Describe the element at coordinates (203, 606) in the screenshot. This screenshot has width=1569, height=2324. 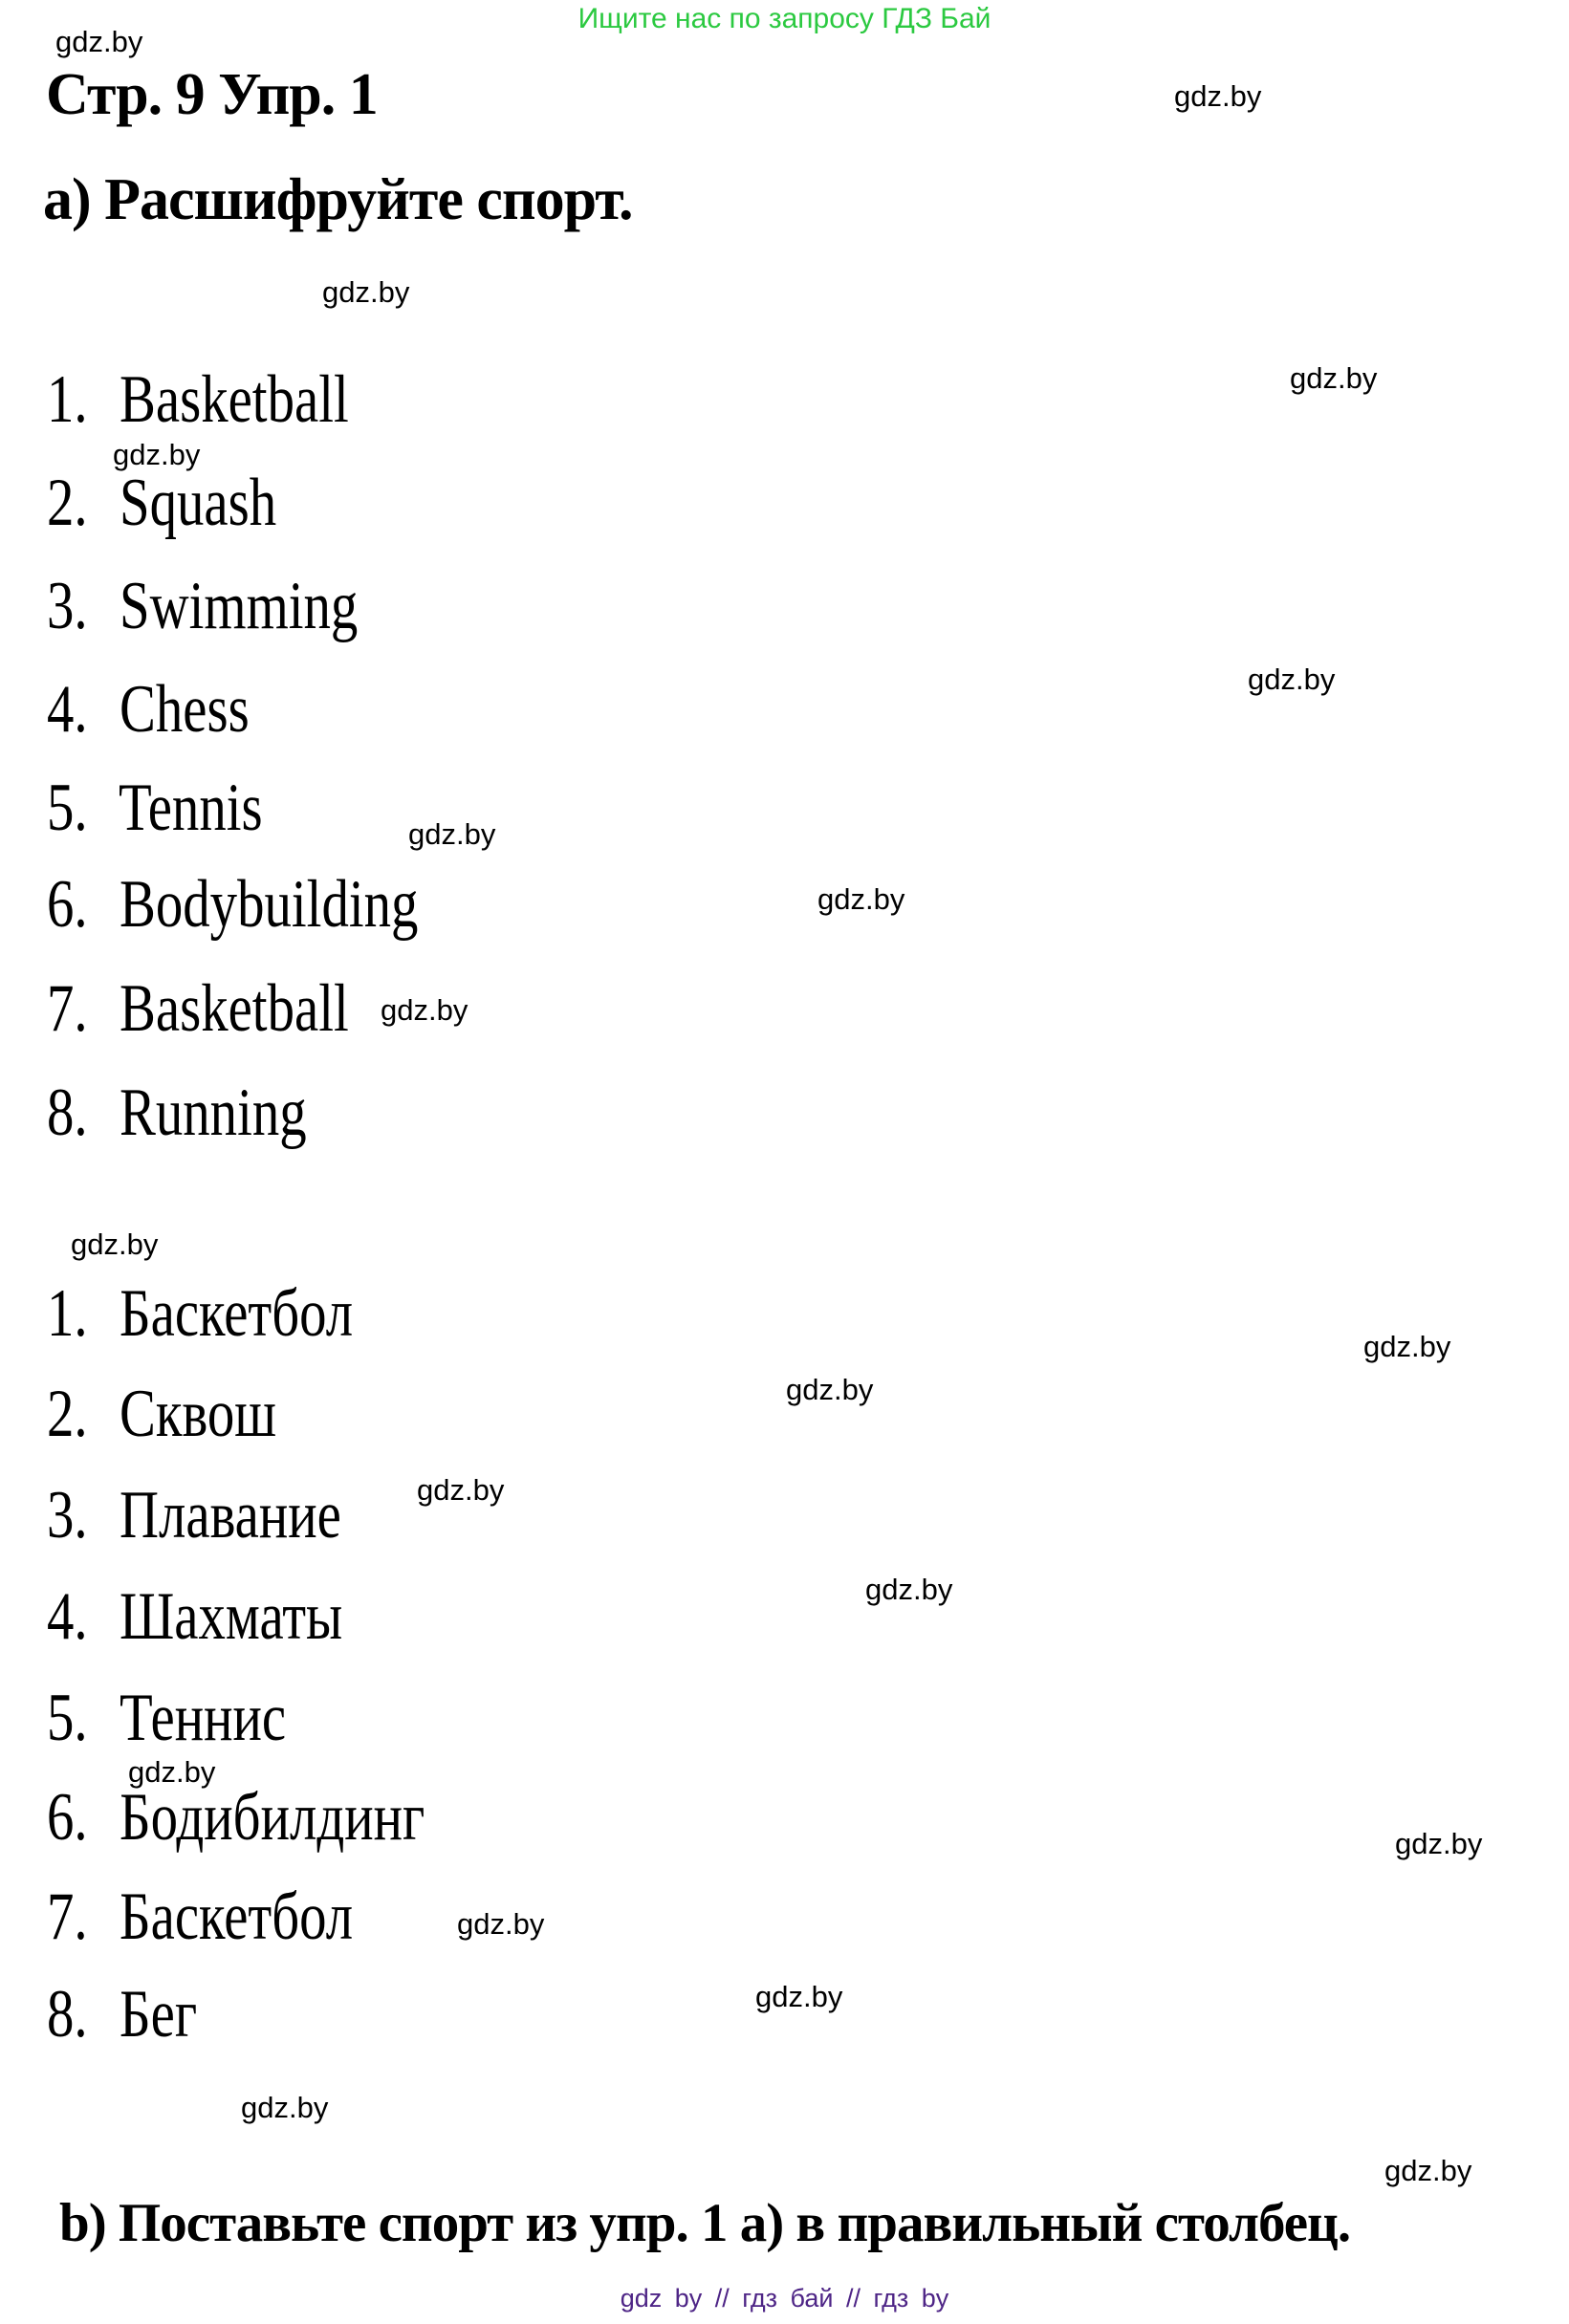
I see `list-item-english-3: 3. Swimming` at that location.